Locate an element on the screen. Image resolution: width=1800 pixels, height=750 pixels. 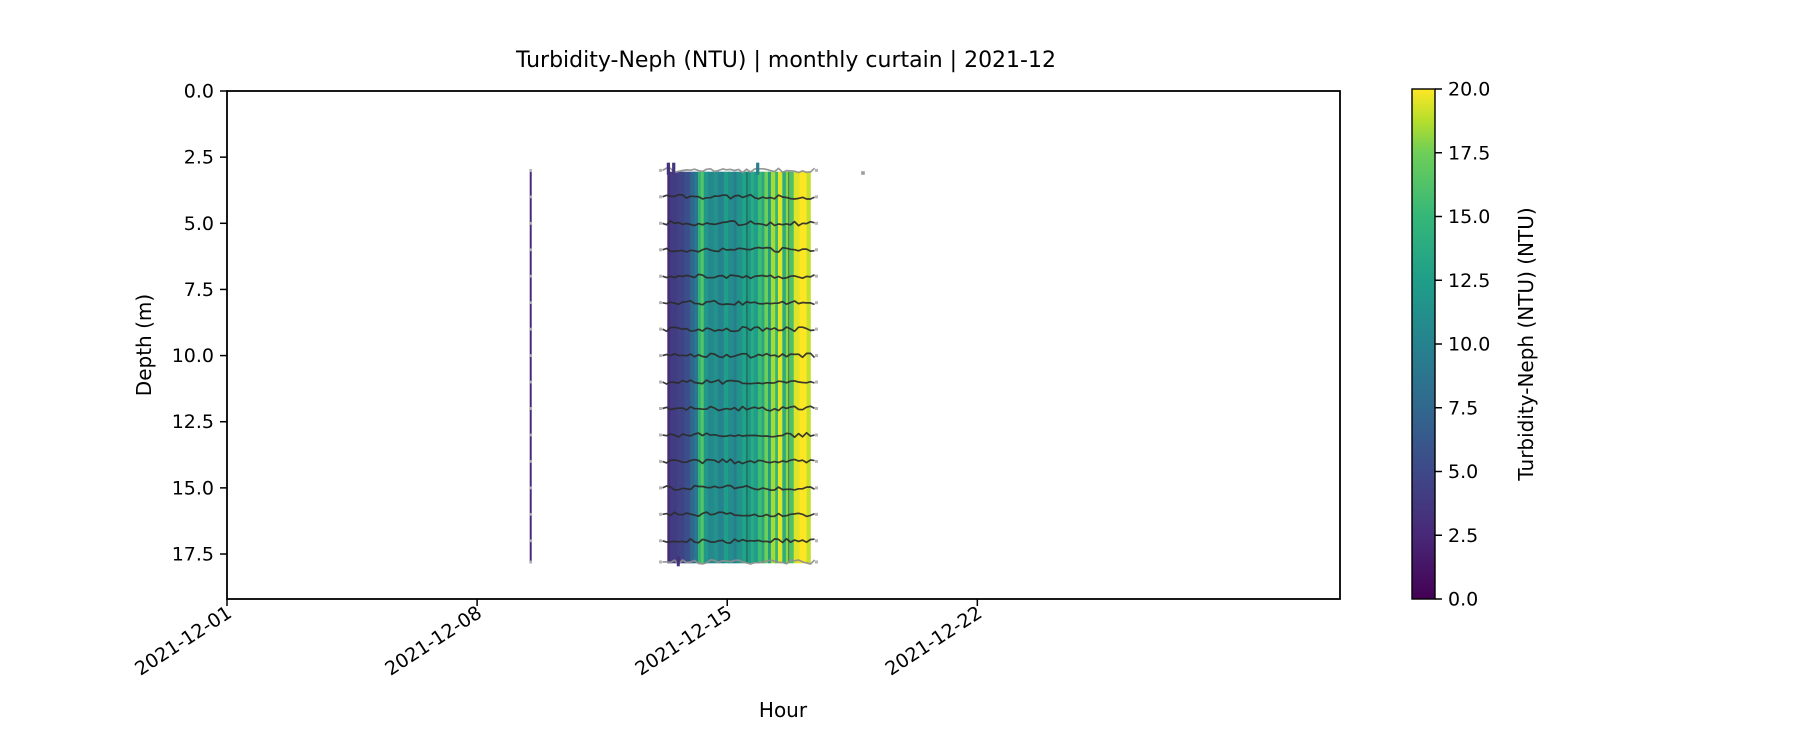
colorbar-label: Turbidity-Neph (NTU) (NTU) is located at coordinates (1526, 344).